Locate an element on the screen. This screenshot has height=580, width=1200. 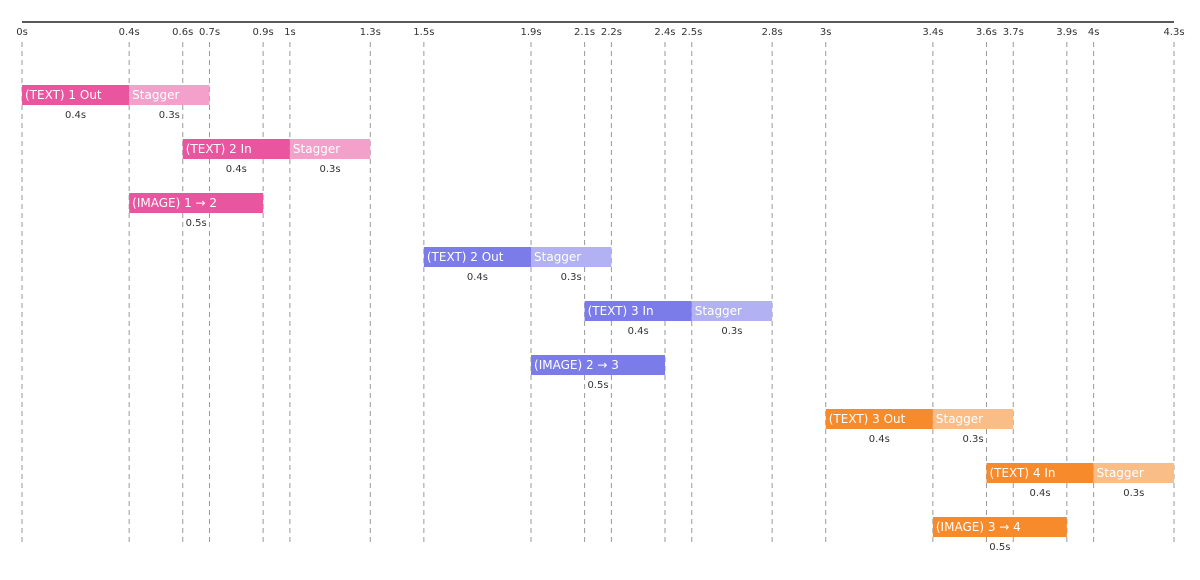
segment-label: (TEXT) 2 In is located at coordinates (219, 149).